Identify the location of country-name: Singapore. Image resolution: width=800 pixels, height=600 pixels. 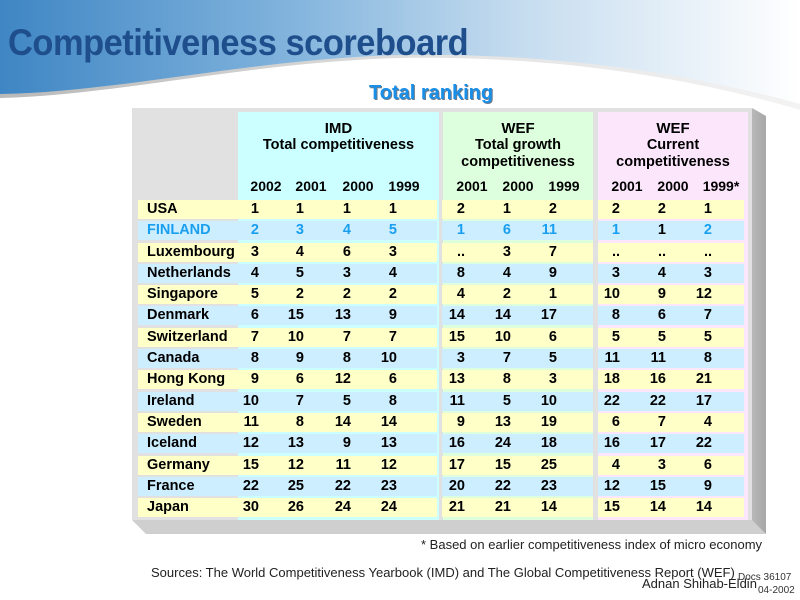
(182, 294).